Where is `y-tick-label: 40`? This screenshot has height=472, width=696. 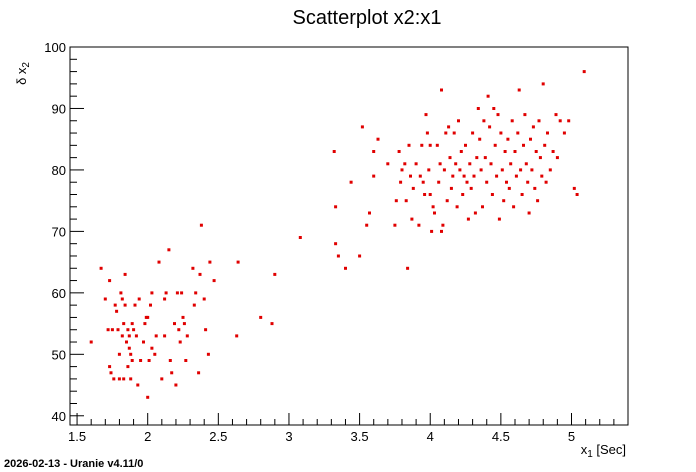 y-tick-label: 40 is located at coordinates (59, 416).